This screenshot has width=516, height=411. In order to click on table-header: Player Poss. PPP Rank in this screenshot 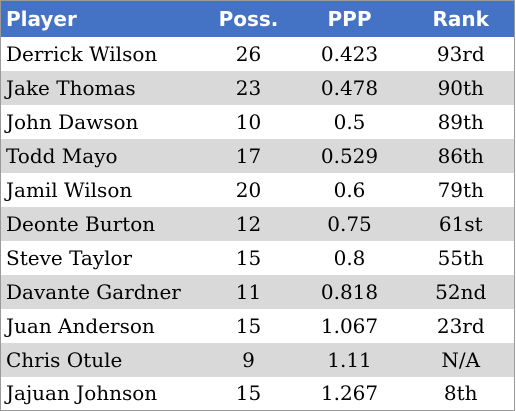, I will do `click(257, 18)`.